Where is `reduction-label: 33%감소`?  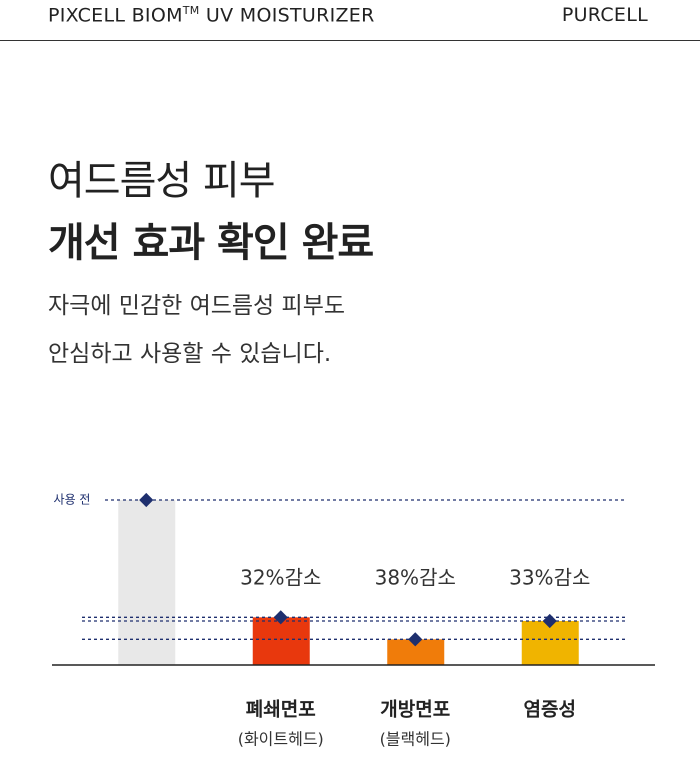
reduction-label: 33%감소 is located at coordinates (549, 578).